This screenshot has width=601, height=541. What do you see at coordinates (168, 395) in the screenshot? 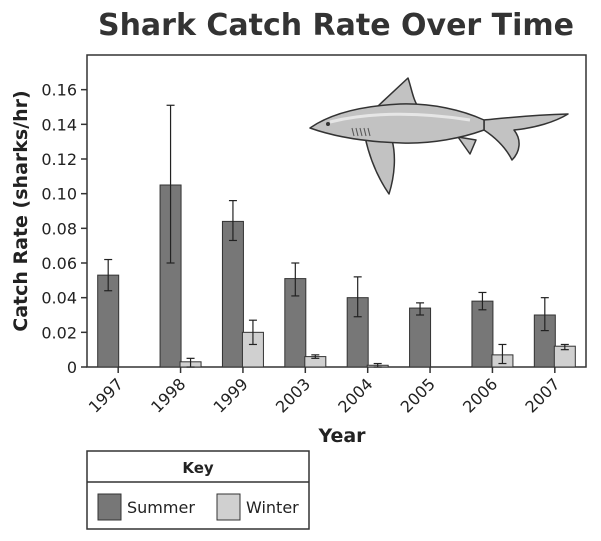
I see `x-tick-label: 1998` at bounding box center [168, 395].